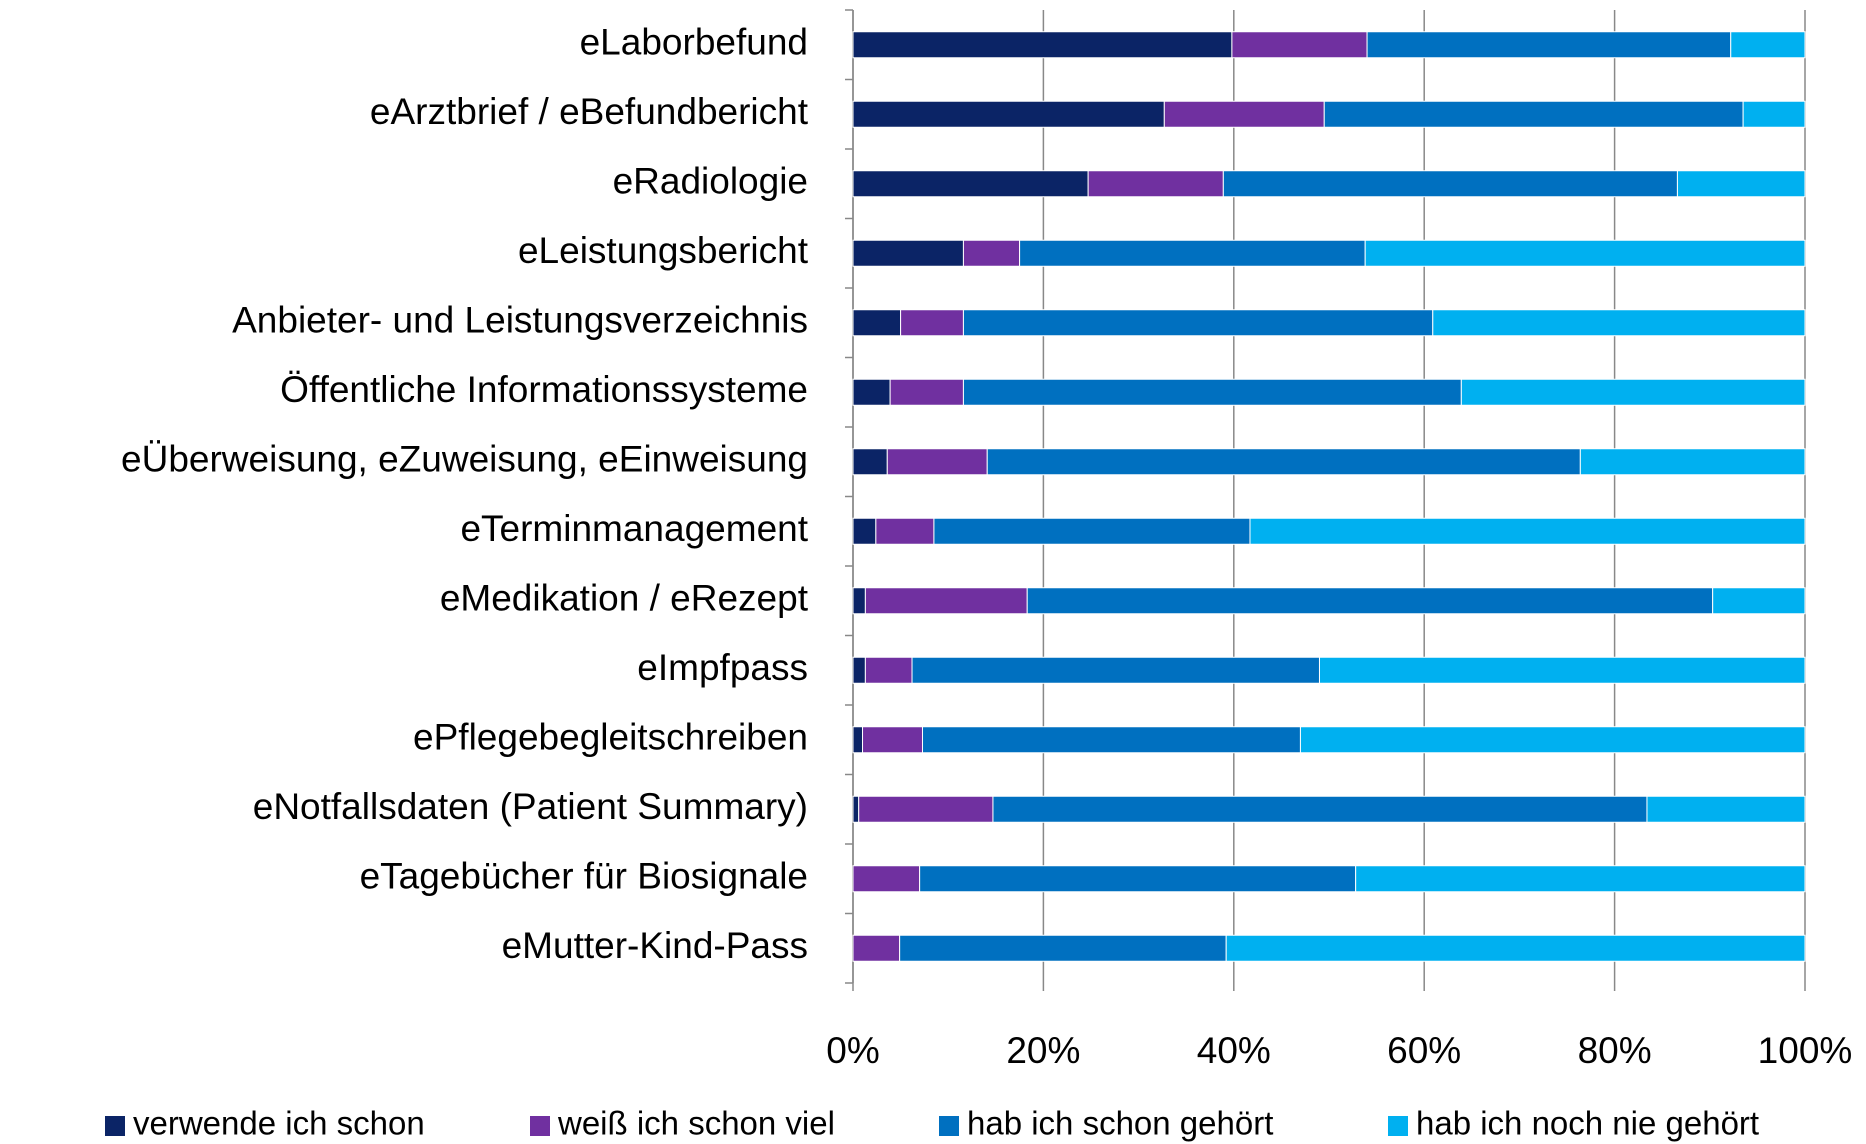  I want to click on category-label: Anbieter- und Leistungsverzeichnis, so click(520, 320).